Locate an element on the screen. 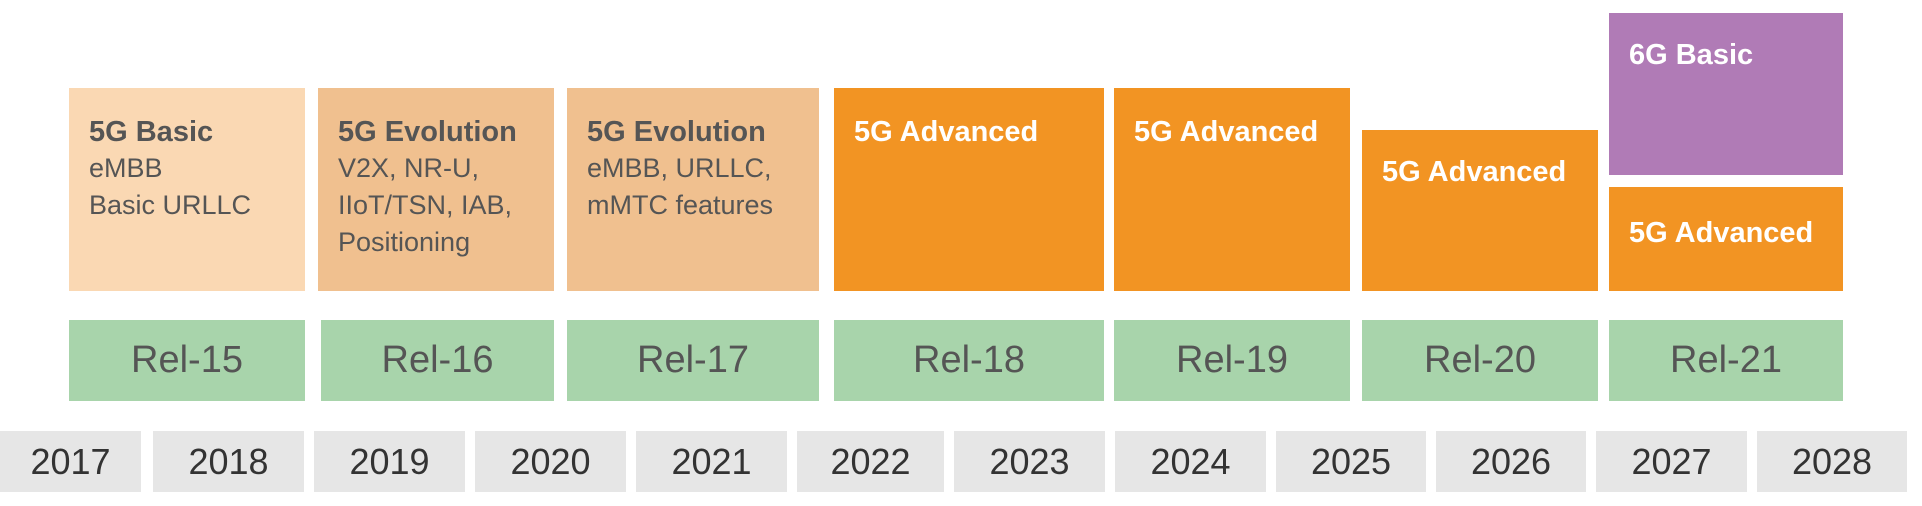  feature-box-rel15: 5G Basic eMBB Basic URLLC is located at coordinates (187, 189).